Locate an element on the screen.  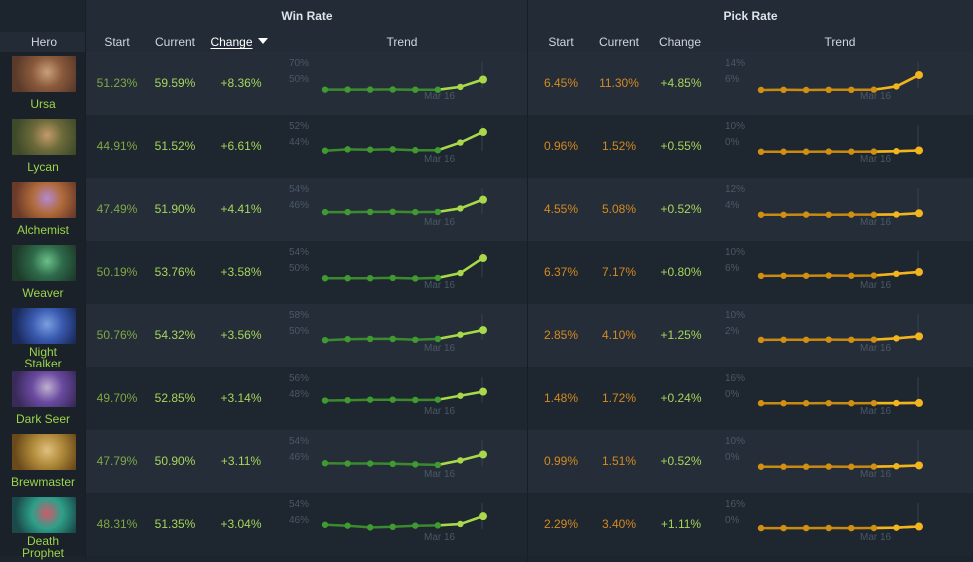
hero-name: Death Prophet is located at coordinates (43, 547).